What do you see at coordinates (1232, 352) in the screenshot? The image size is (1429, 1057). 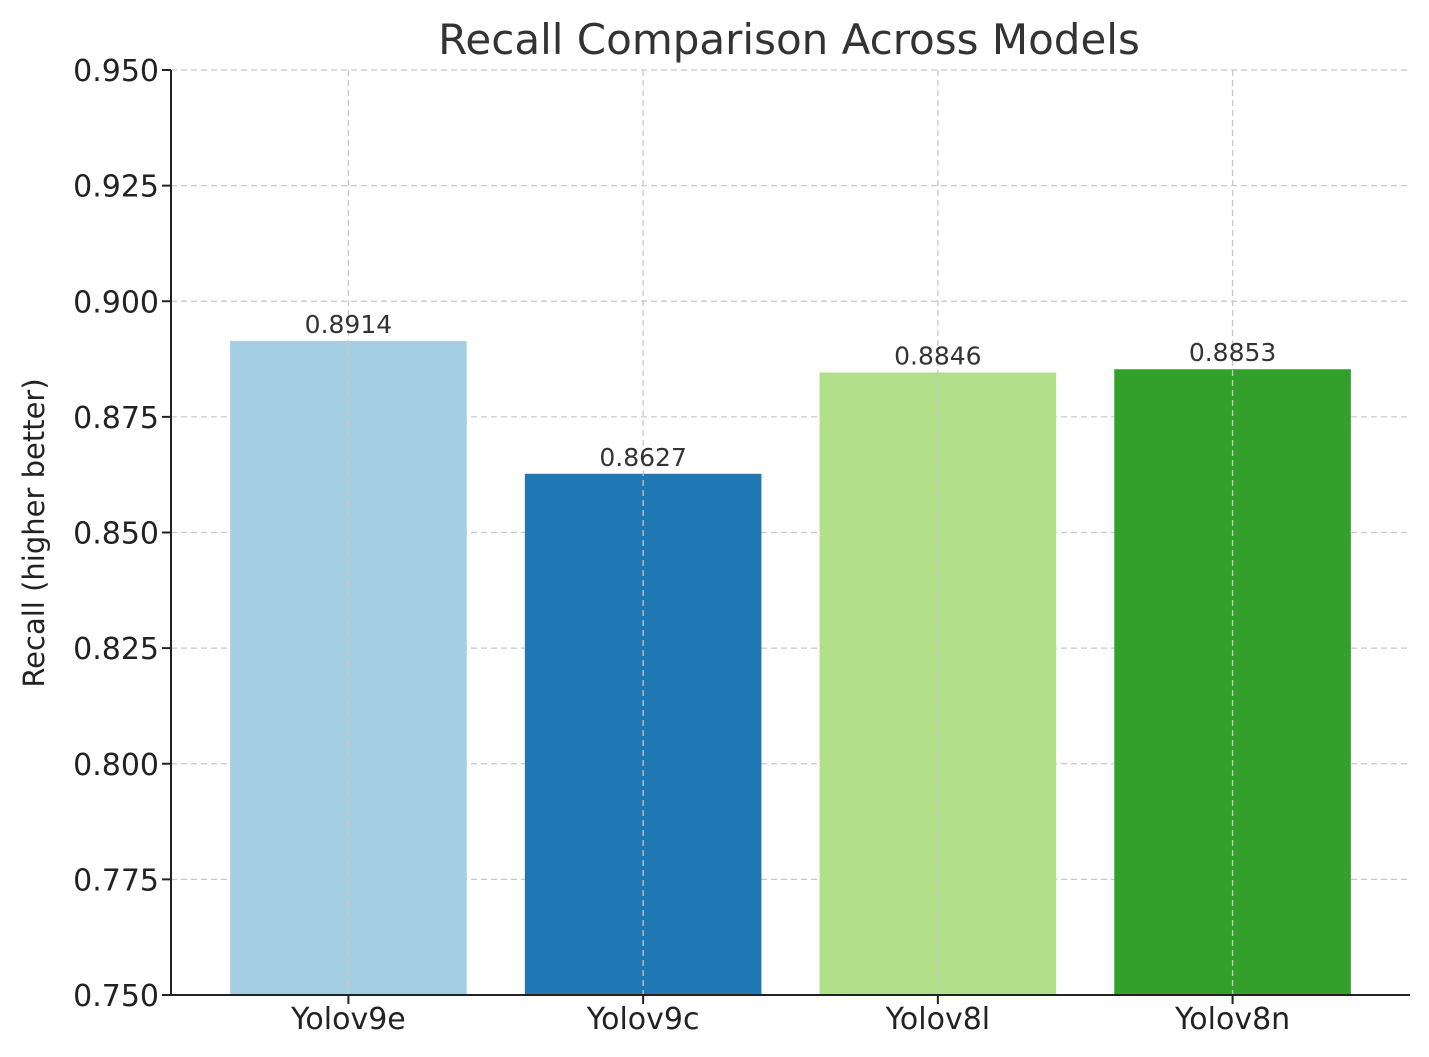 I see `bar-value-label: 0.8853` at bounding box center [1232, 352].